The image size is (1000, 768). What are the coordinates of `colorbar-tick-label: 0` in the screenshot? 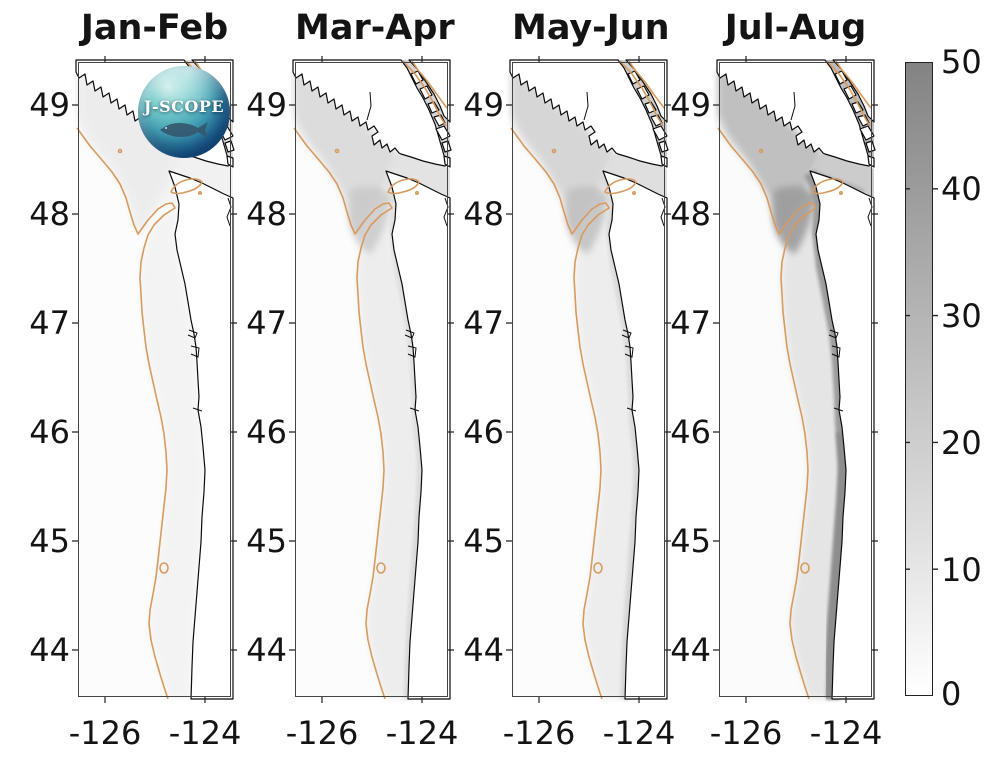 It's located at (951, 694).